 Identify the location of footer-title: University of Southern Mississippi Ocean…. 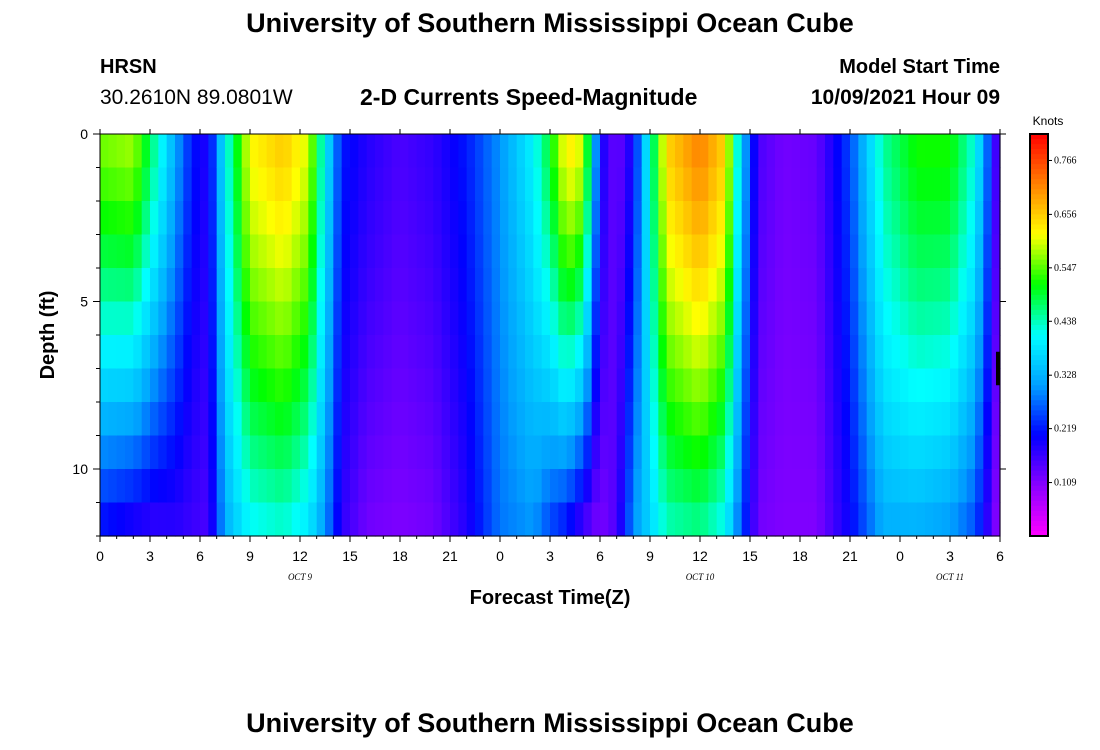
(550, 723).